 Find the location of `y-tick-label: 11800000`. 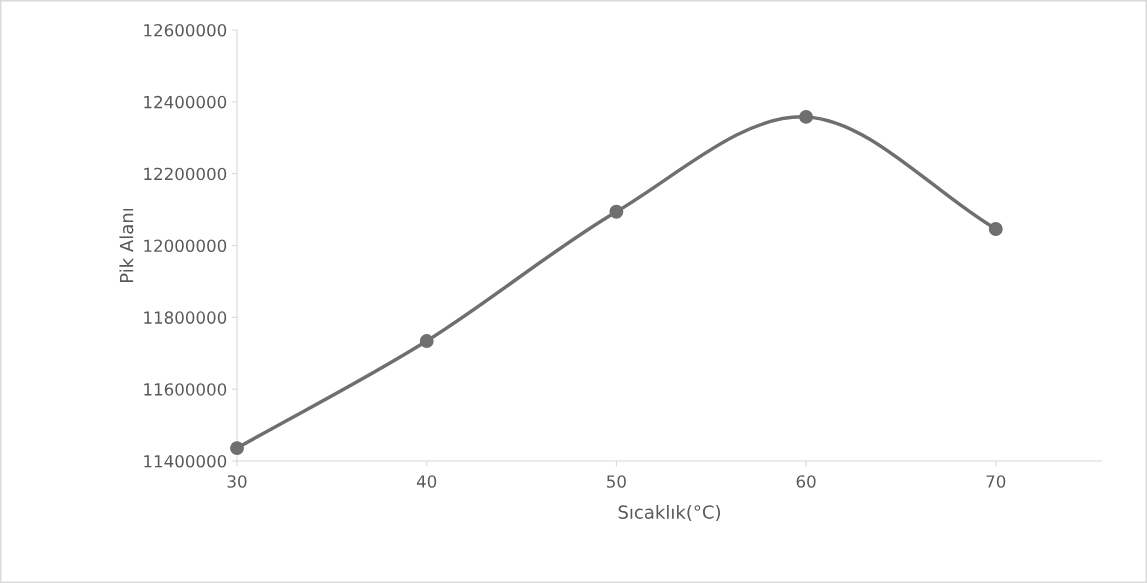

y-tick-label: 11800000 is located at coordinates (185, 317).